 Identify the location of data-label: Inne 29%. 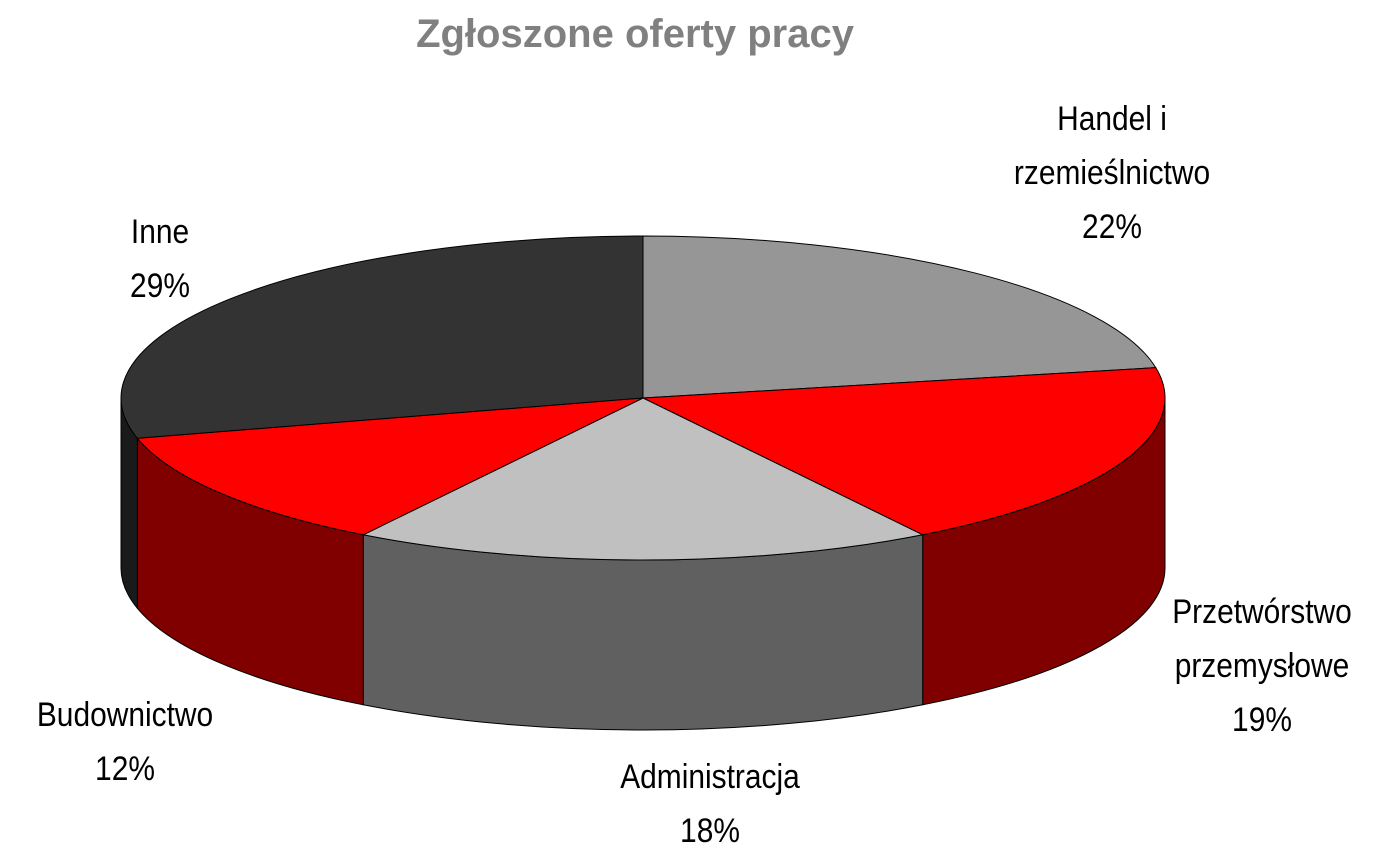
(160, 259).